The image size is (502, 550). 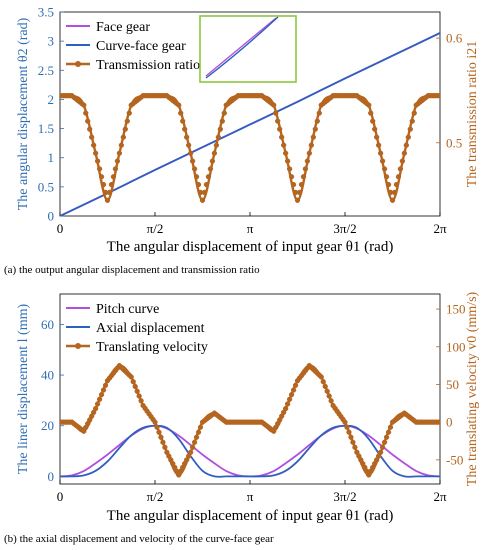 I want to click on y-left-tick-label: 60, so click(x=47, y=324).